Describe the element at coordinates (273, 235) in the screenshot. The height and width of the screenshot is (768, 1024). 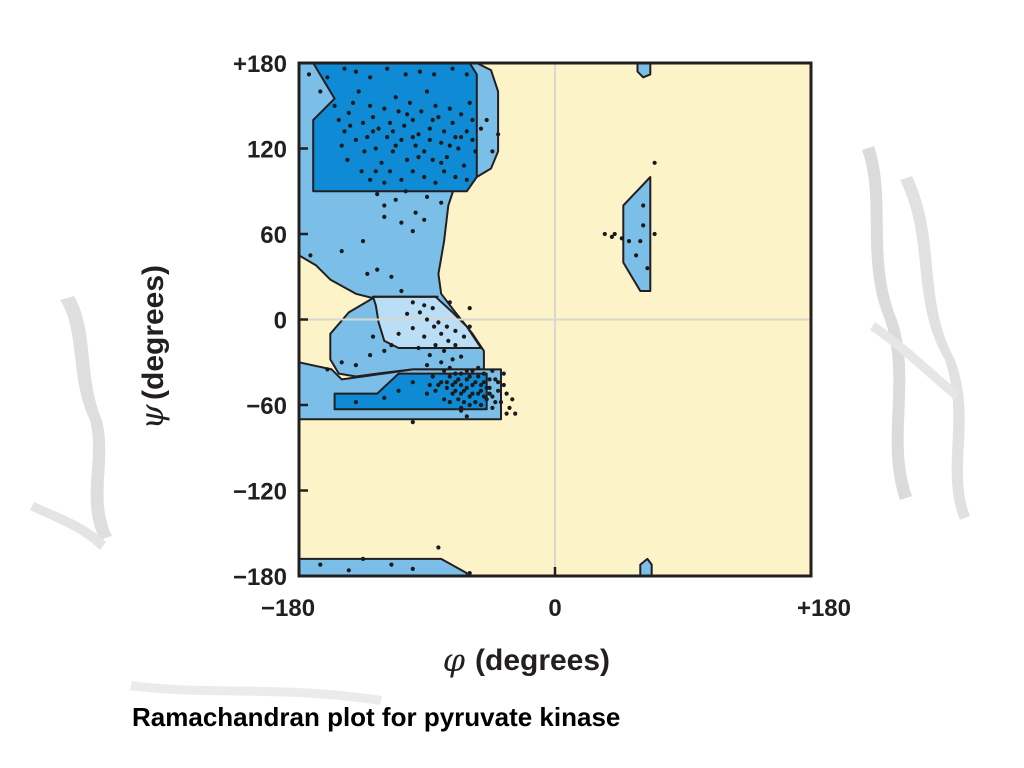
I see `y-tick-label: 60` at that location.